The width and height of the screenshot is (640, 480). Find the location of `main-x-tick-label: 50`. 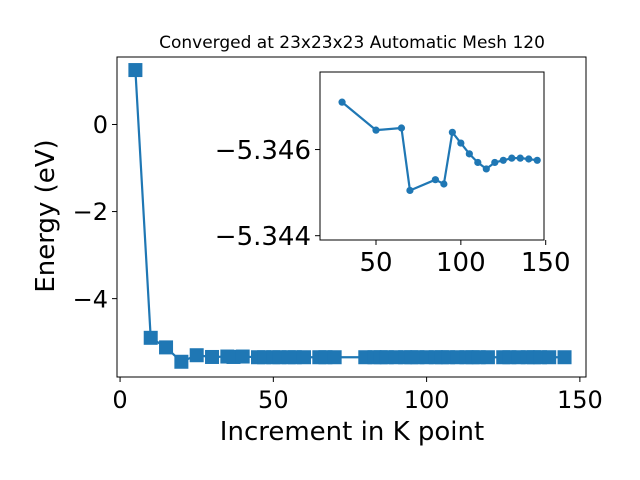

main-x-tick-label: 50 is located at coordinates (273, 400).